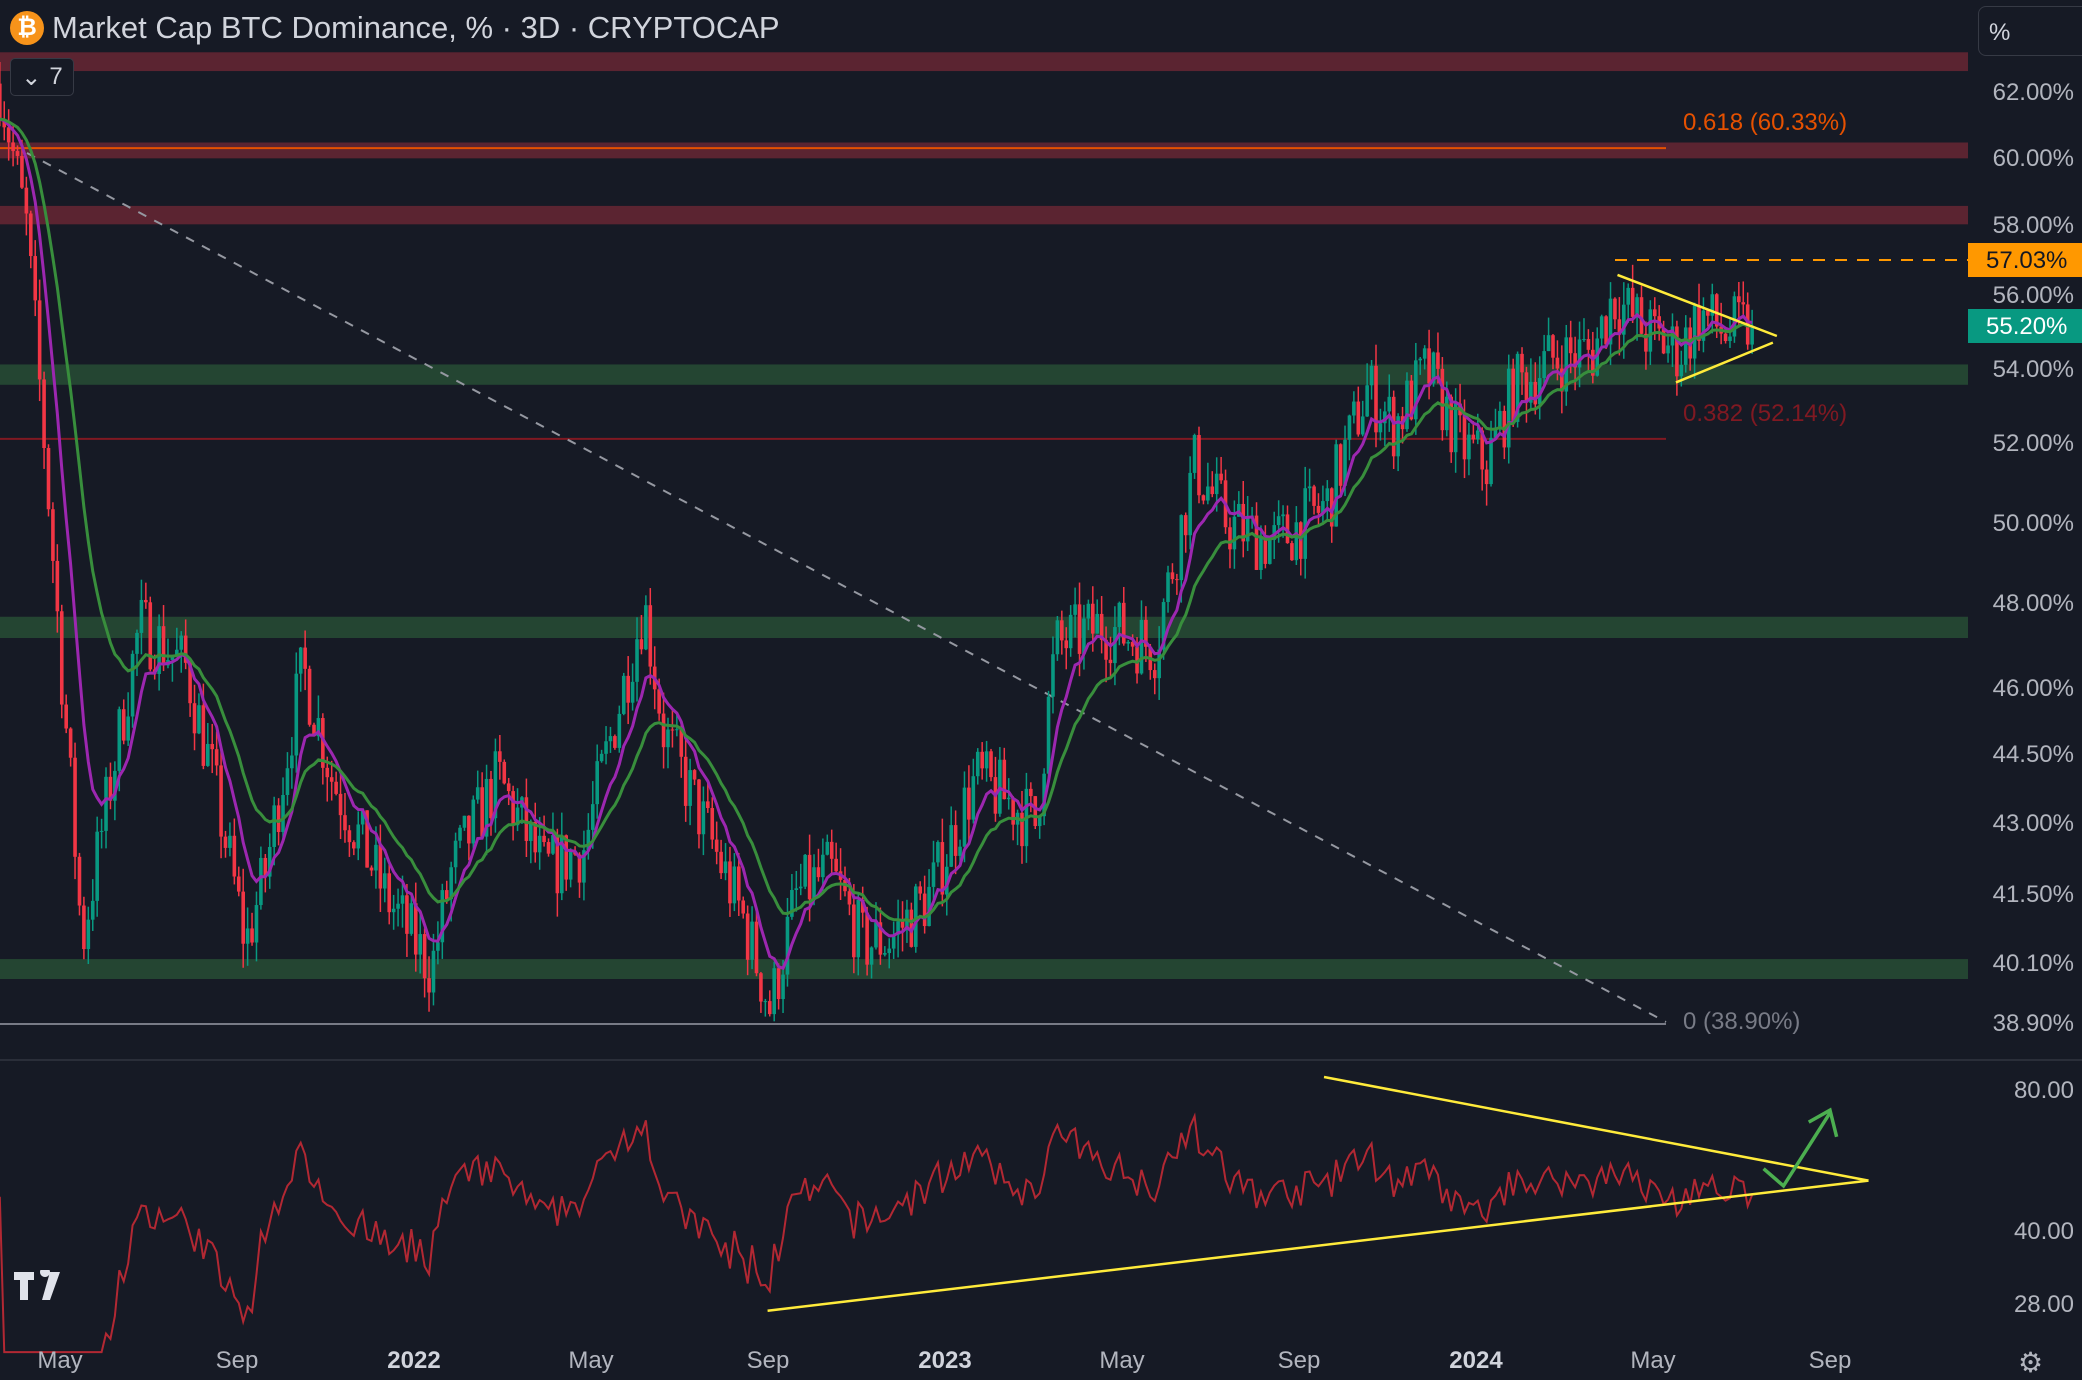 This screenshot has height=1380, width=2082. What do you see at coordinates (877, 1233) in the screenshot?
I see `rsi-line` at bounding box center [877, 1233].